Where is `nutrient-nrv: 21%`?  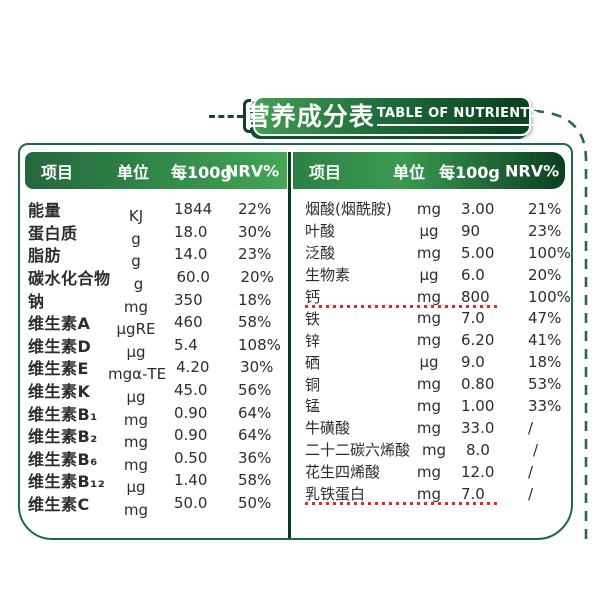
nutrient-nrv: 21% is located at coordinates (545, 208).